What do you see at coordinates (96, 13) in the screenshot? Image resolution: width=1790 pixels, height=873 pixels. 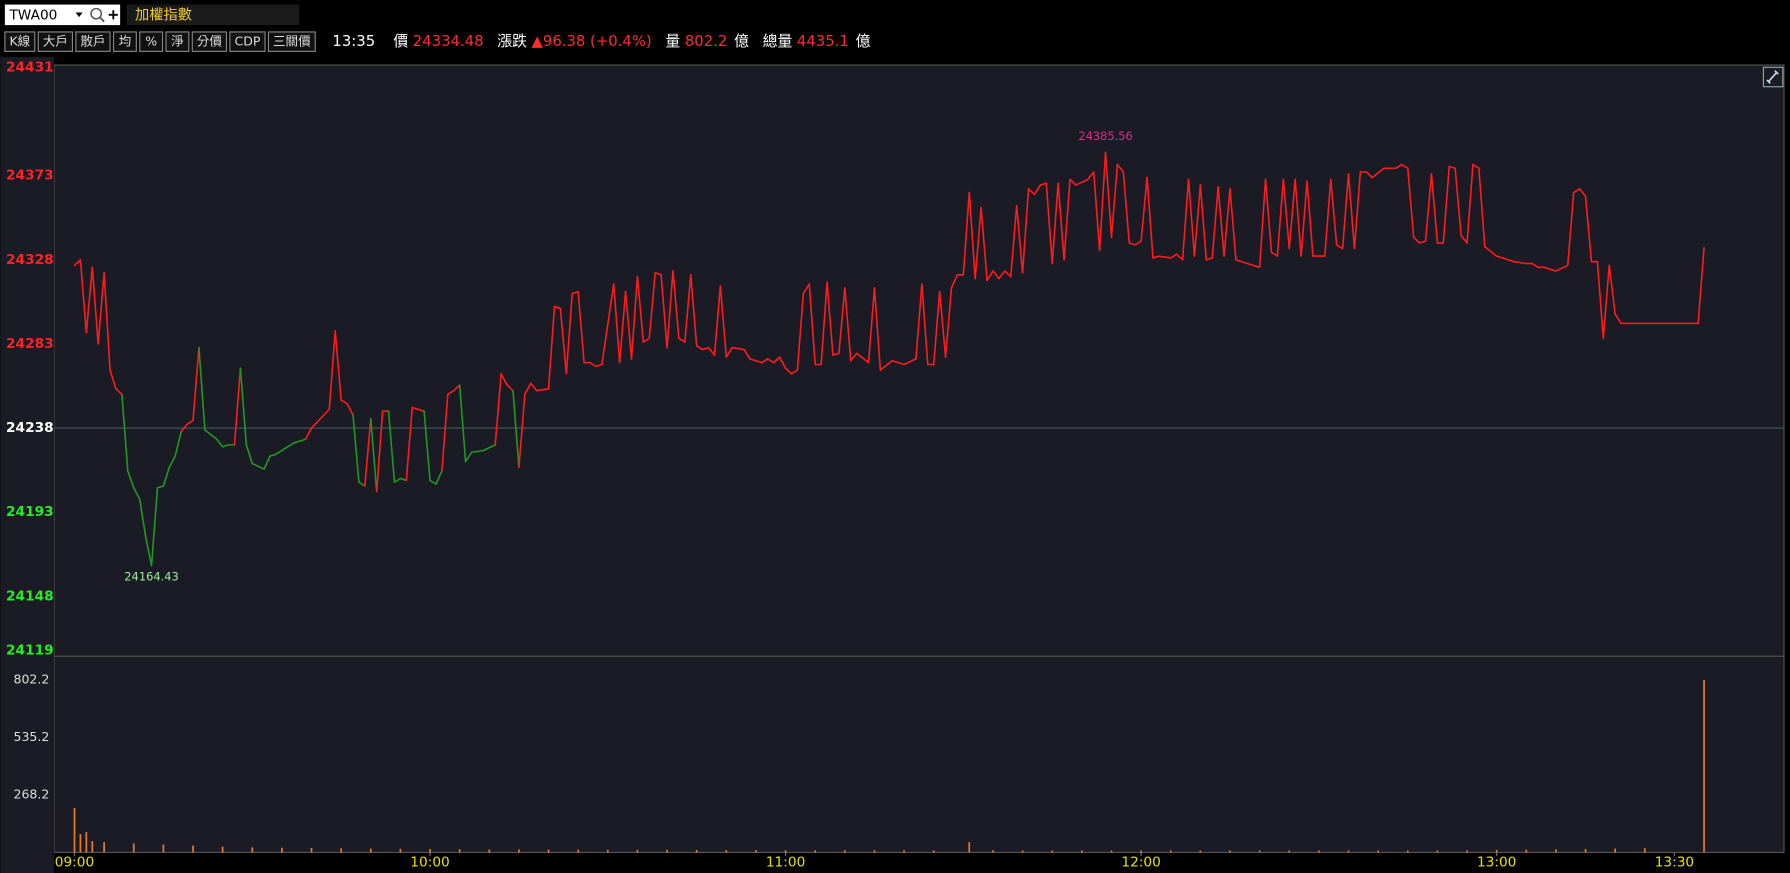 I see `search-icon` at bounding box center [96, 13].